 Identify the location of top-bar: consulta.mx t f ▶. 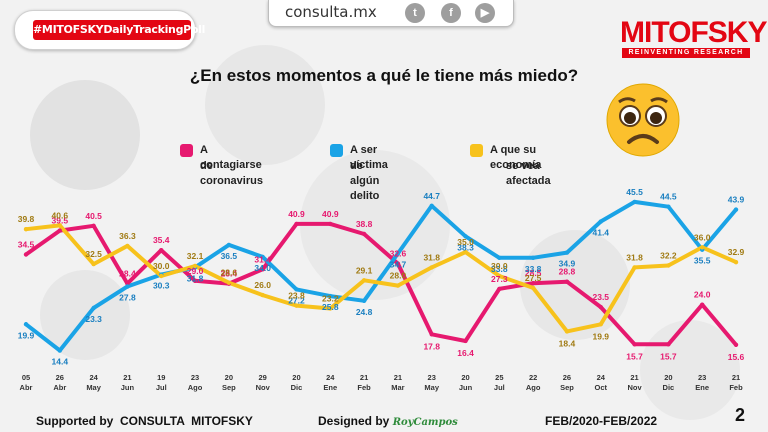
(391, 13).